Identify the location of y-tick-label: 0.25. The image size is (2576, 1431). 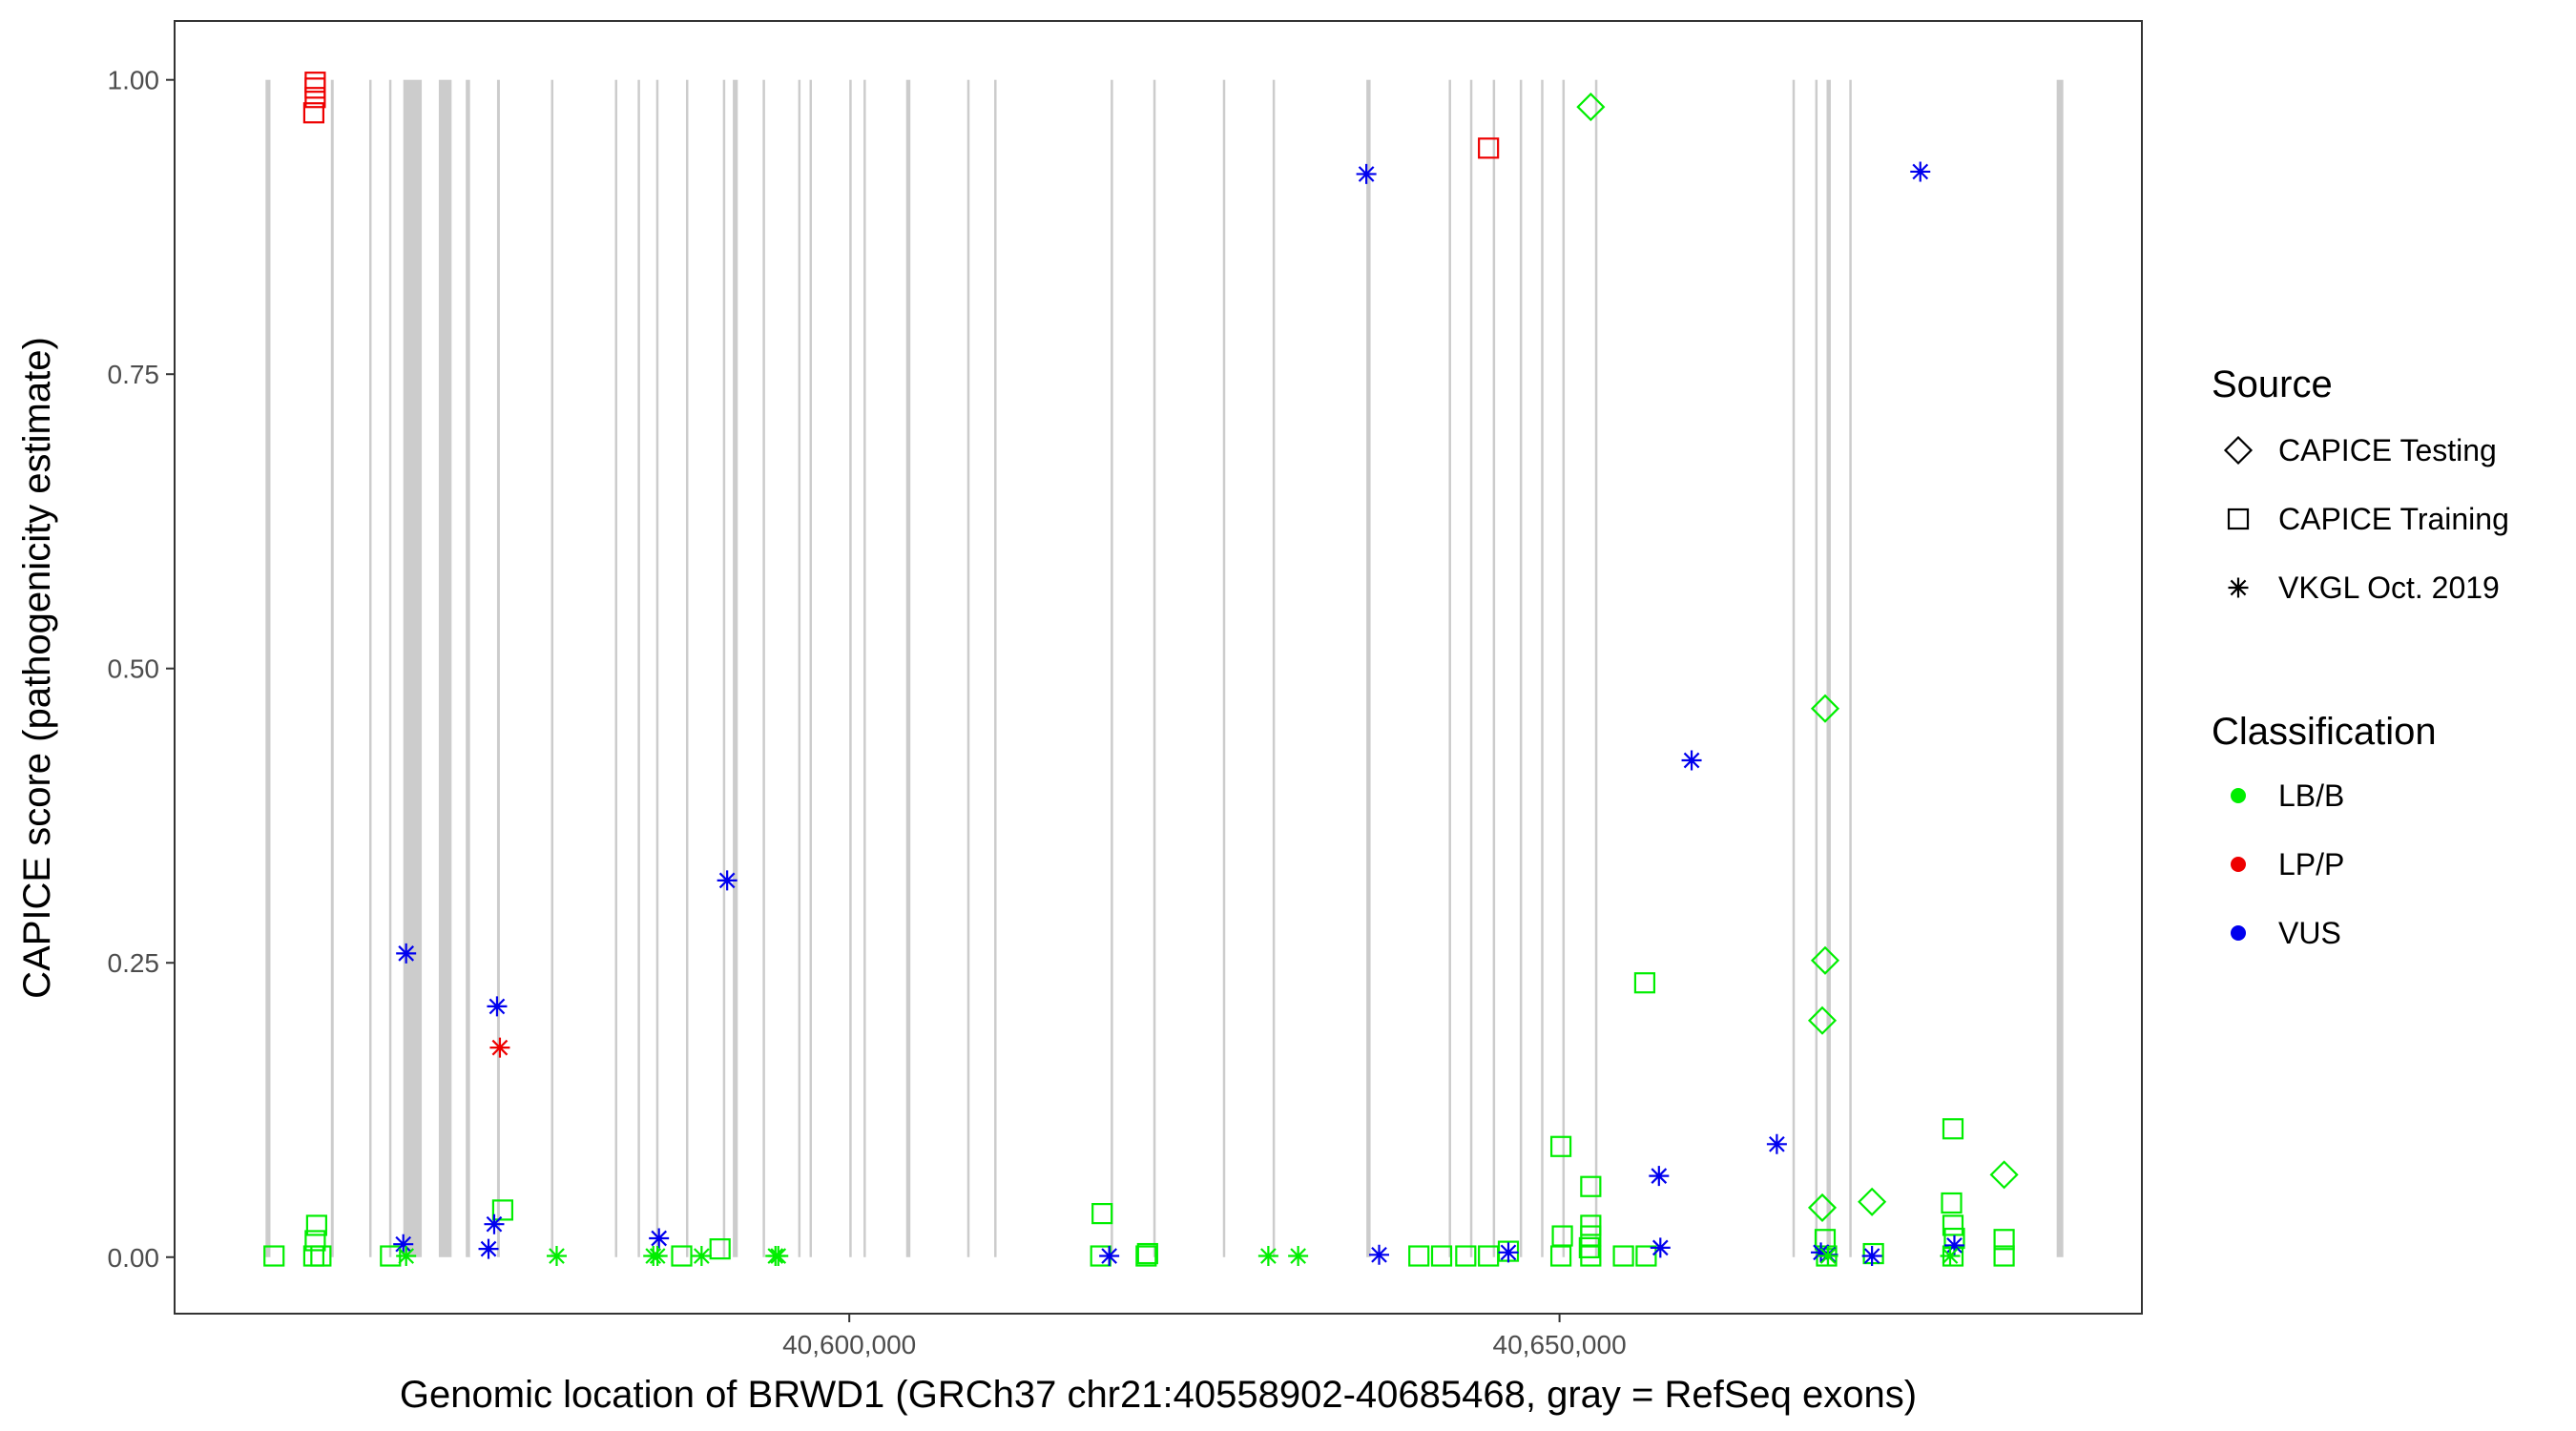
(134, 963).